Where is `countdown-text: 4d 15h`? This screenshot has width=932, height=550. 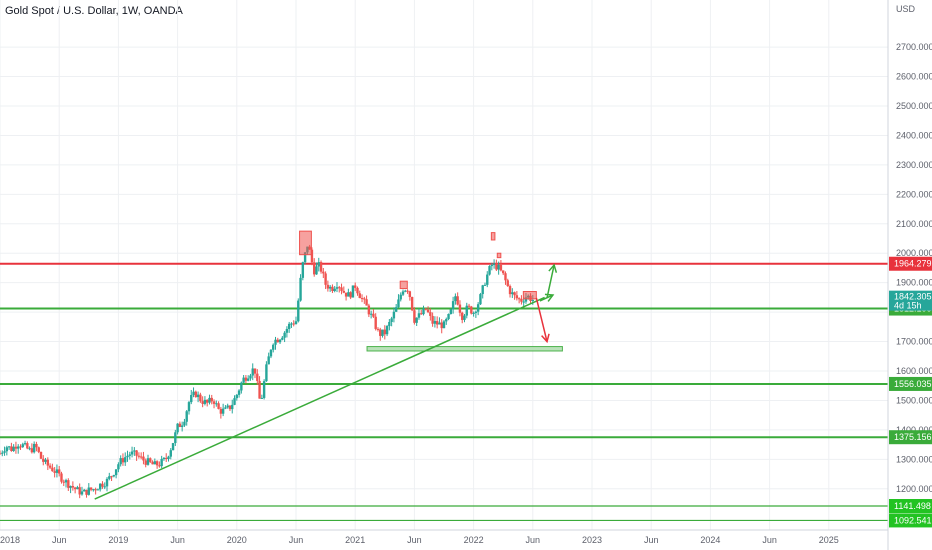 countdown-text: 4d 15h is located at coordinates (908, 306).